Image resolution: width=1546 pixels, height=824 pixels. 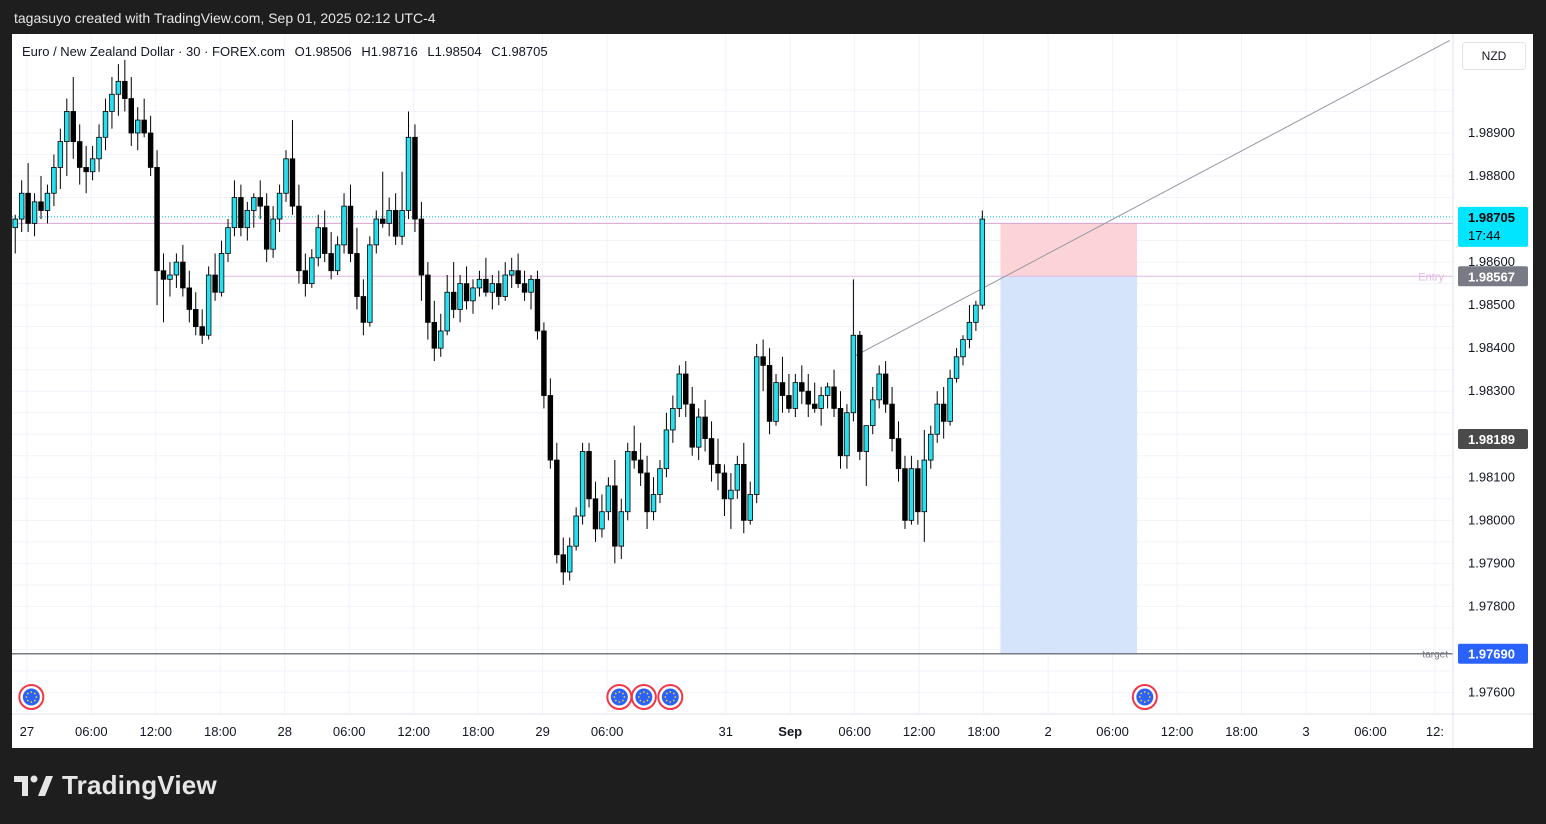 What do you see at coordinates (27, 731) in the screenshot?
I see `time-tick-label: 27` at bounding box center [27, 731].